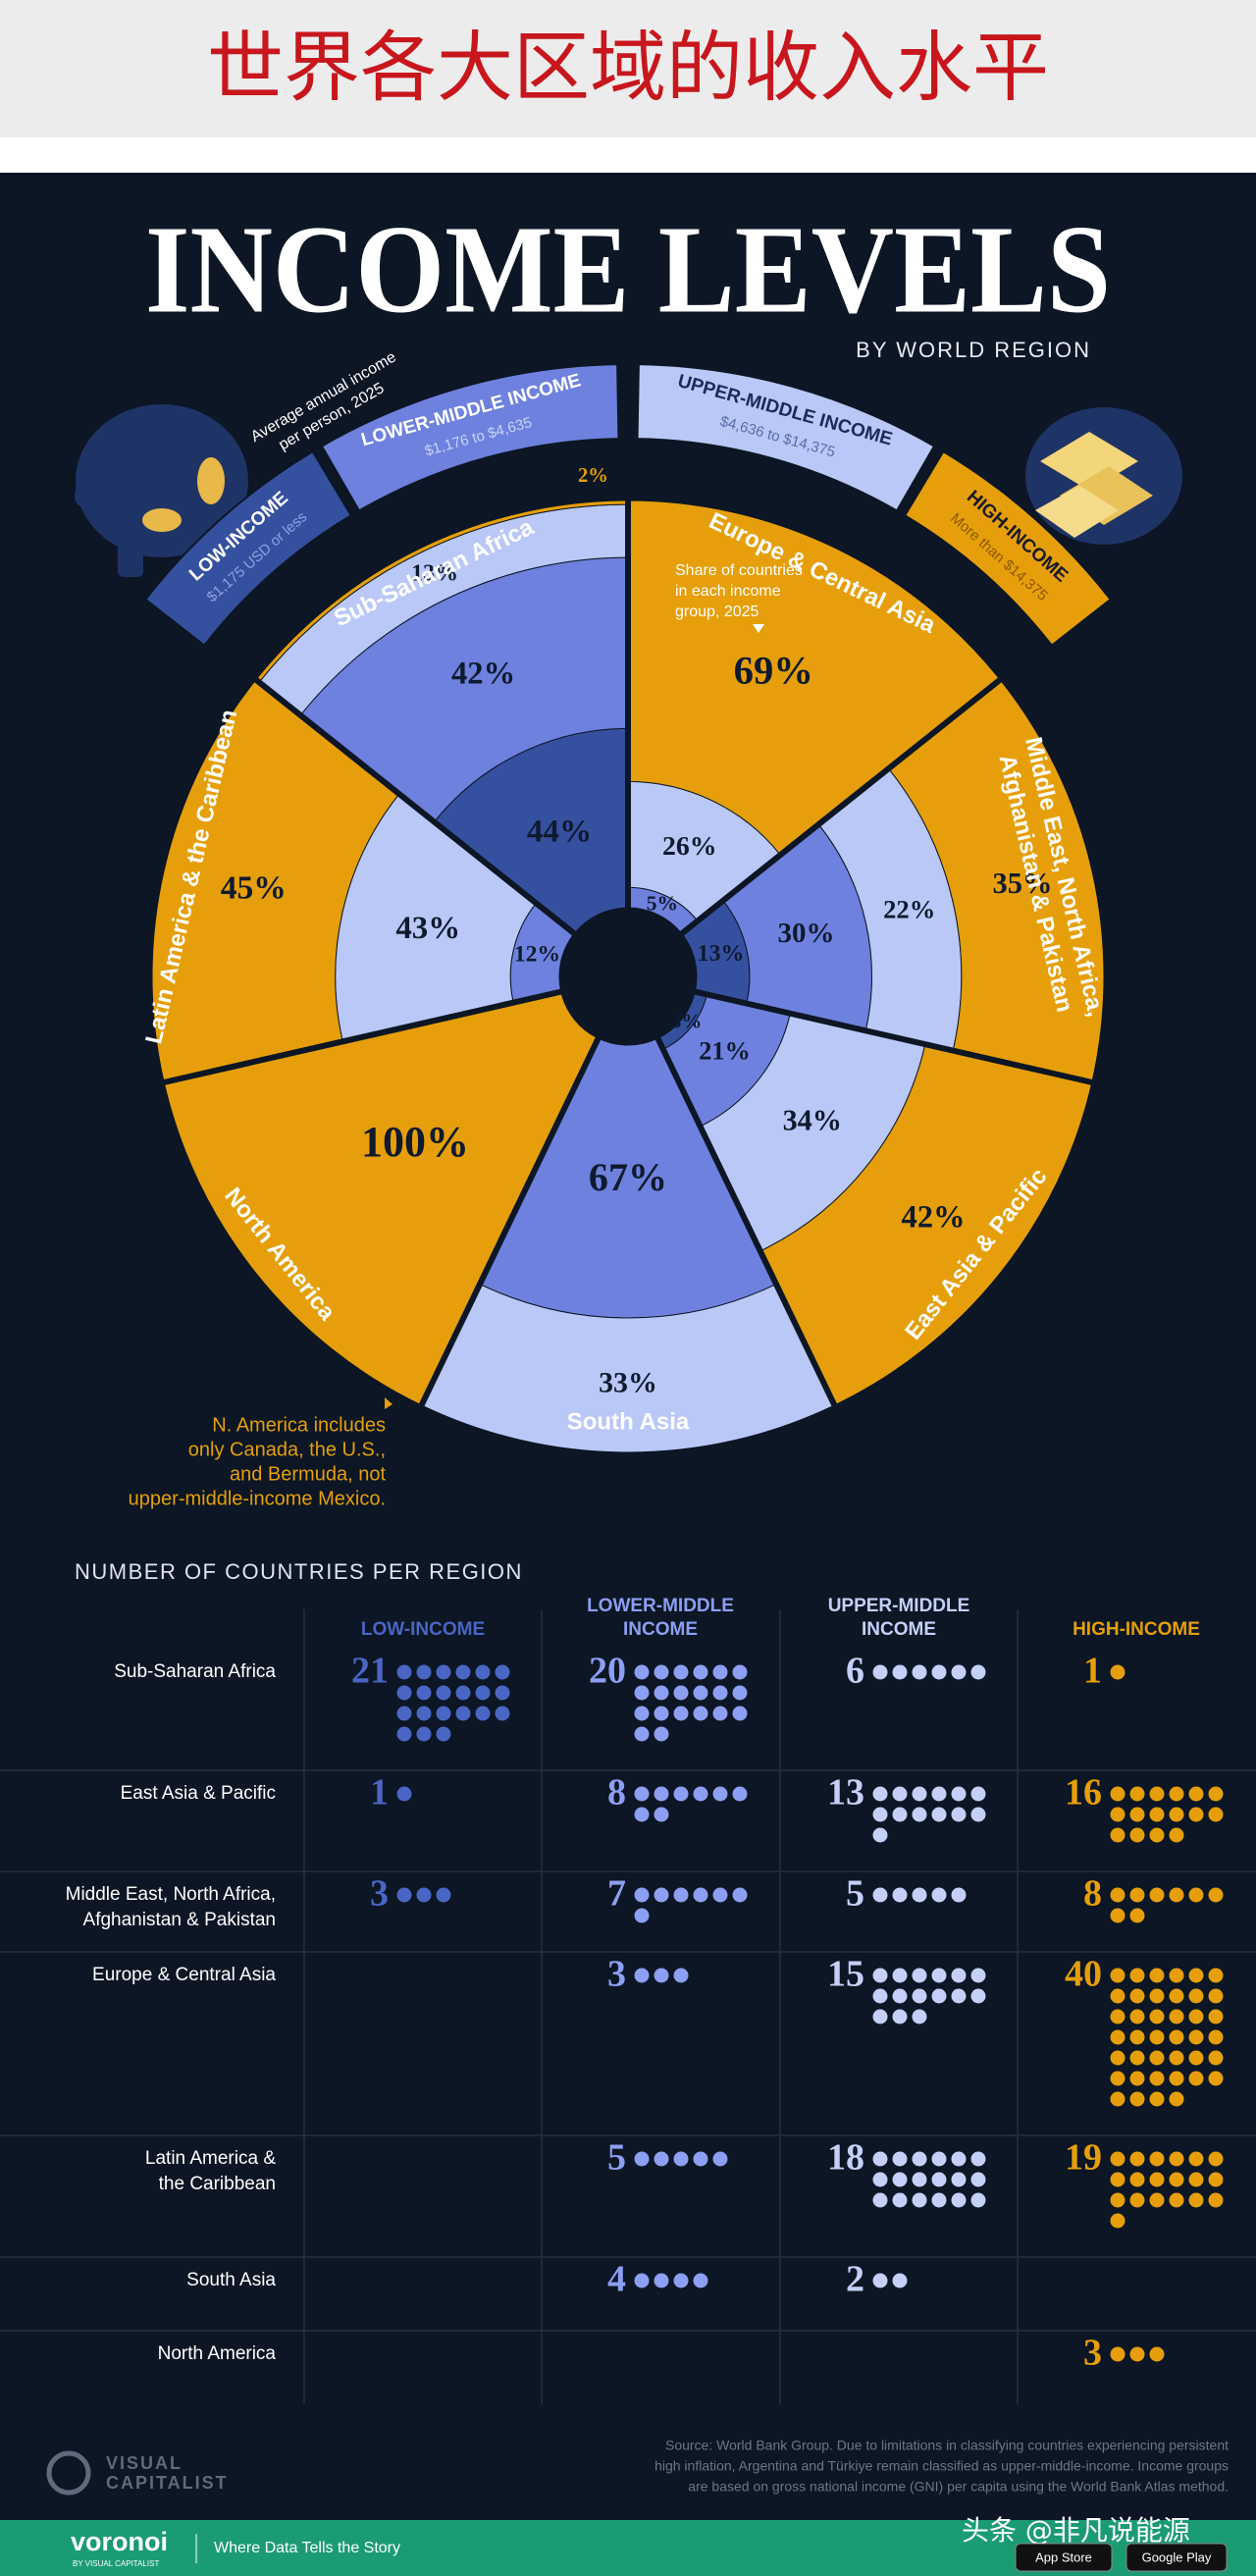 The width and height of the screenshot is (1256, 2576). Describe the element at coordinates (68, 2473) in the screenshot. I see `logo-icon` at that location.